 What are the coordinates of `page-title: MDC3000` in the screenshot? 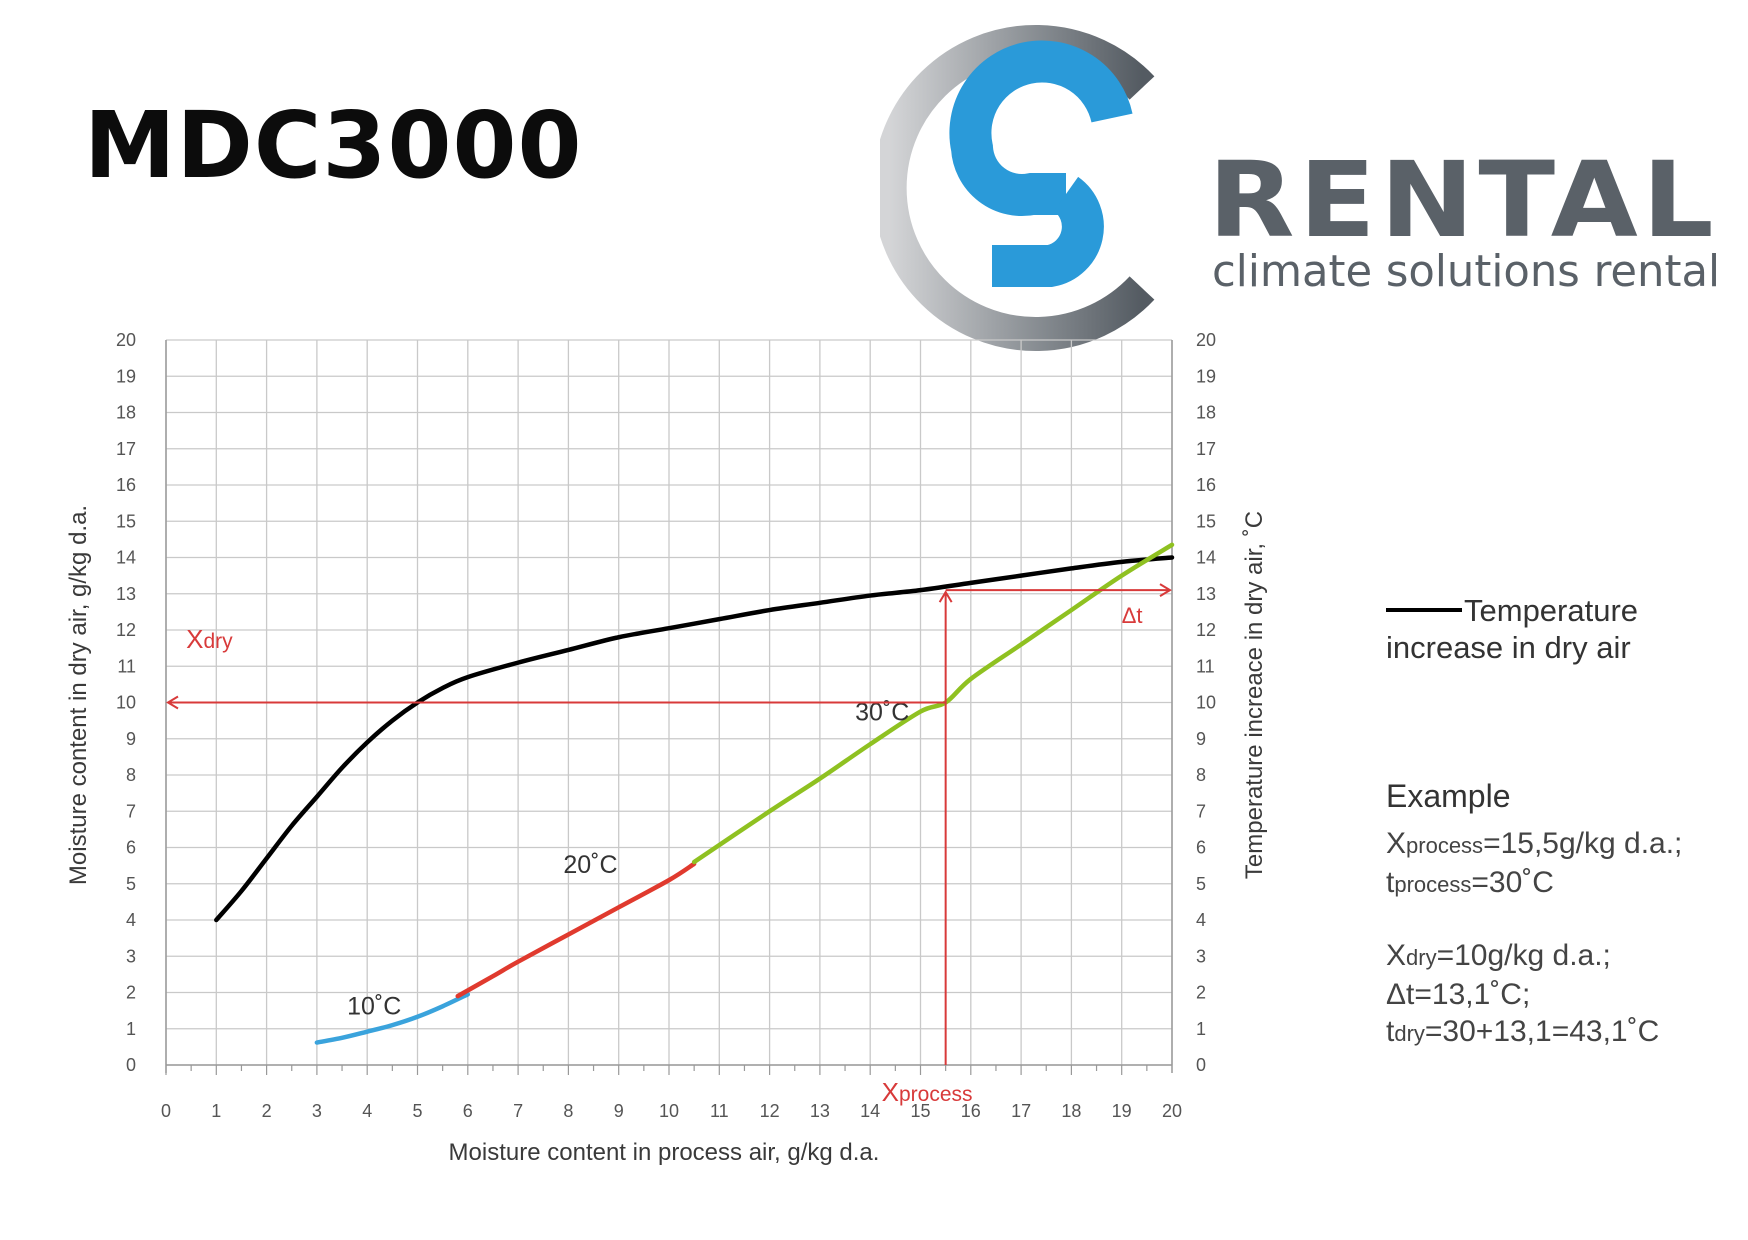 It's located at (333, 145).